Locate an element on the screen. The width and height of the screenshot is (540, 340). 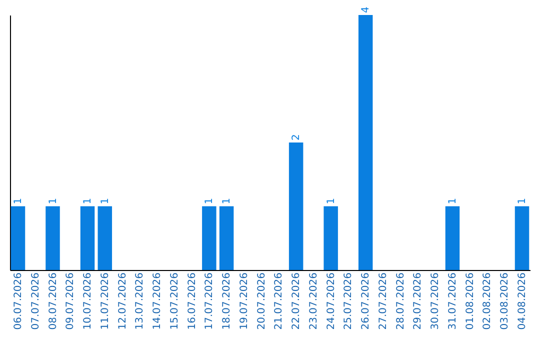
x-tick-label: 26.07.2026 is located at coordinates (366, 301).